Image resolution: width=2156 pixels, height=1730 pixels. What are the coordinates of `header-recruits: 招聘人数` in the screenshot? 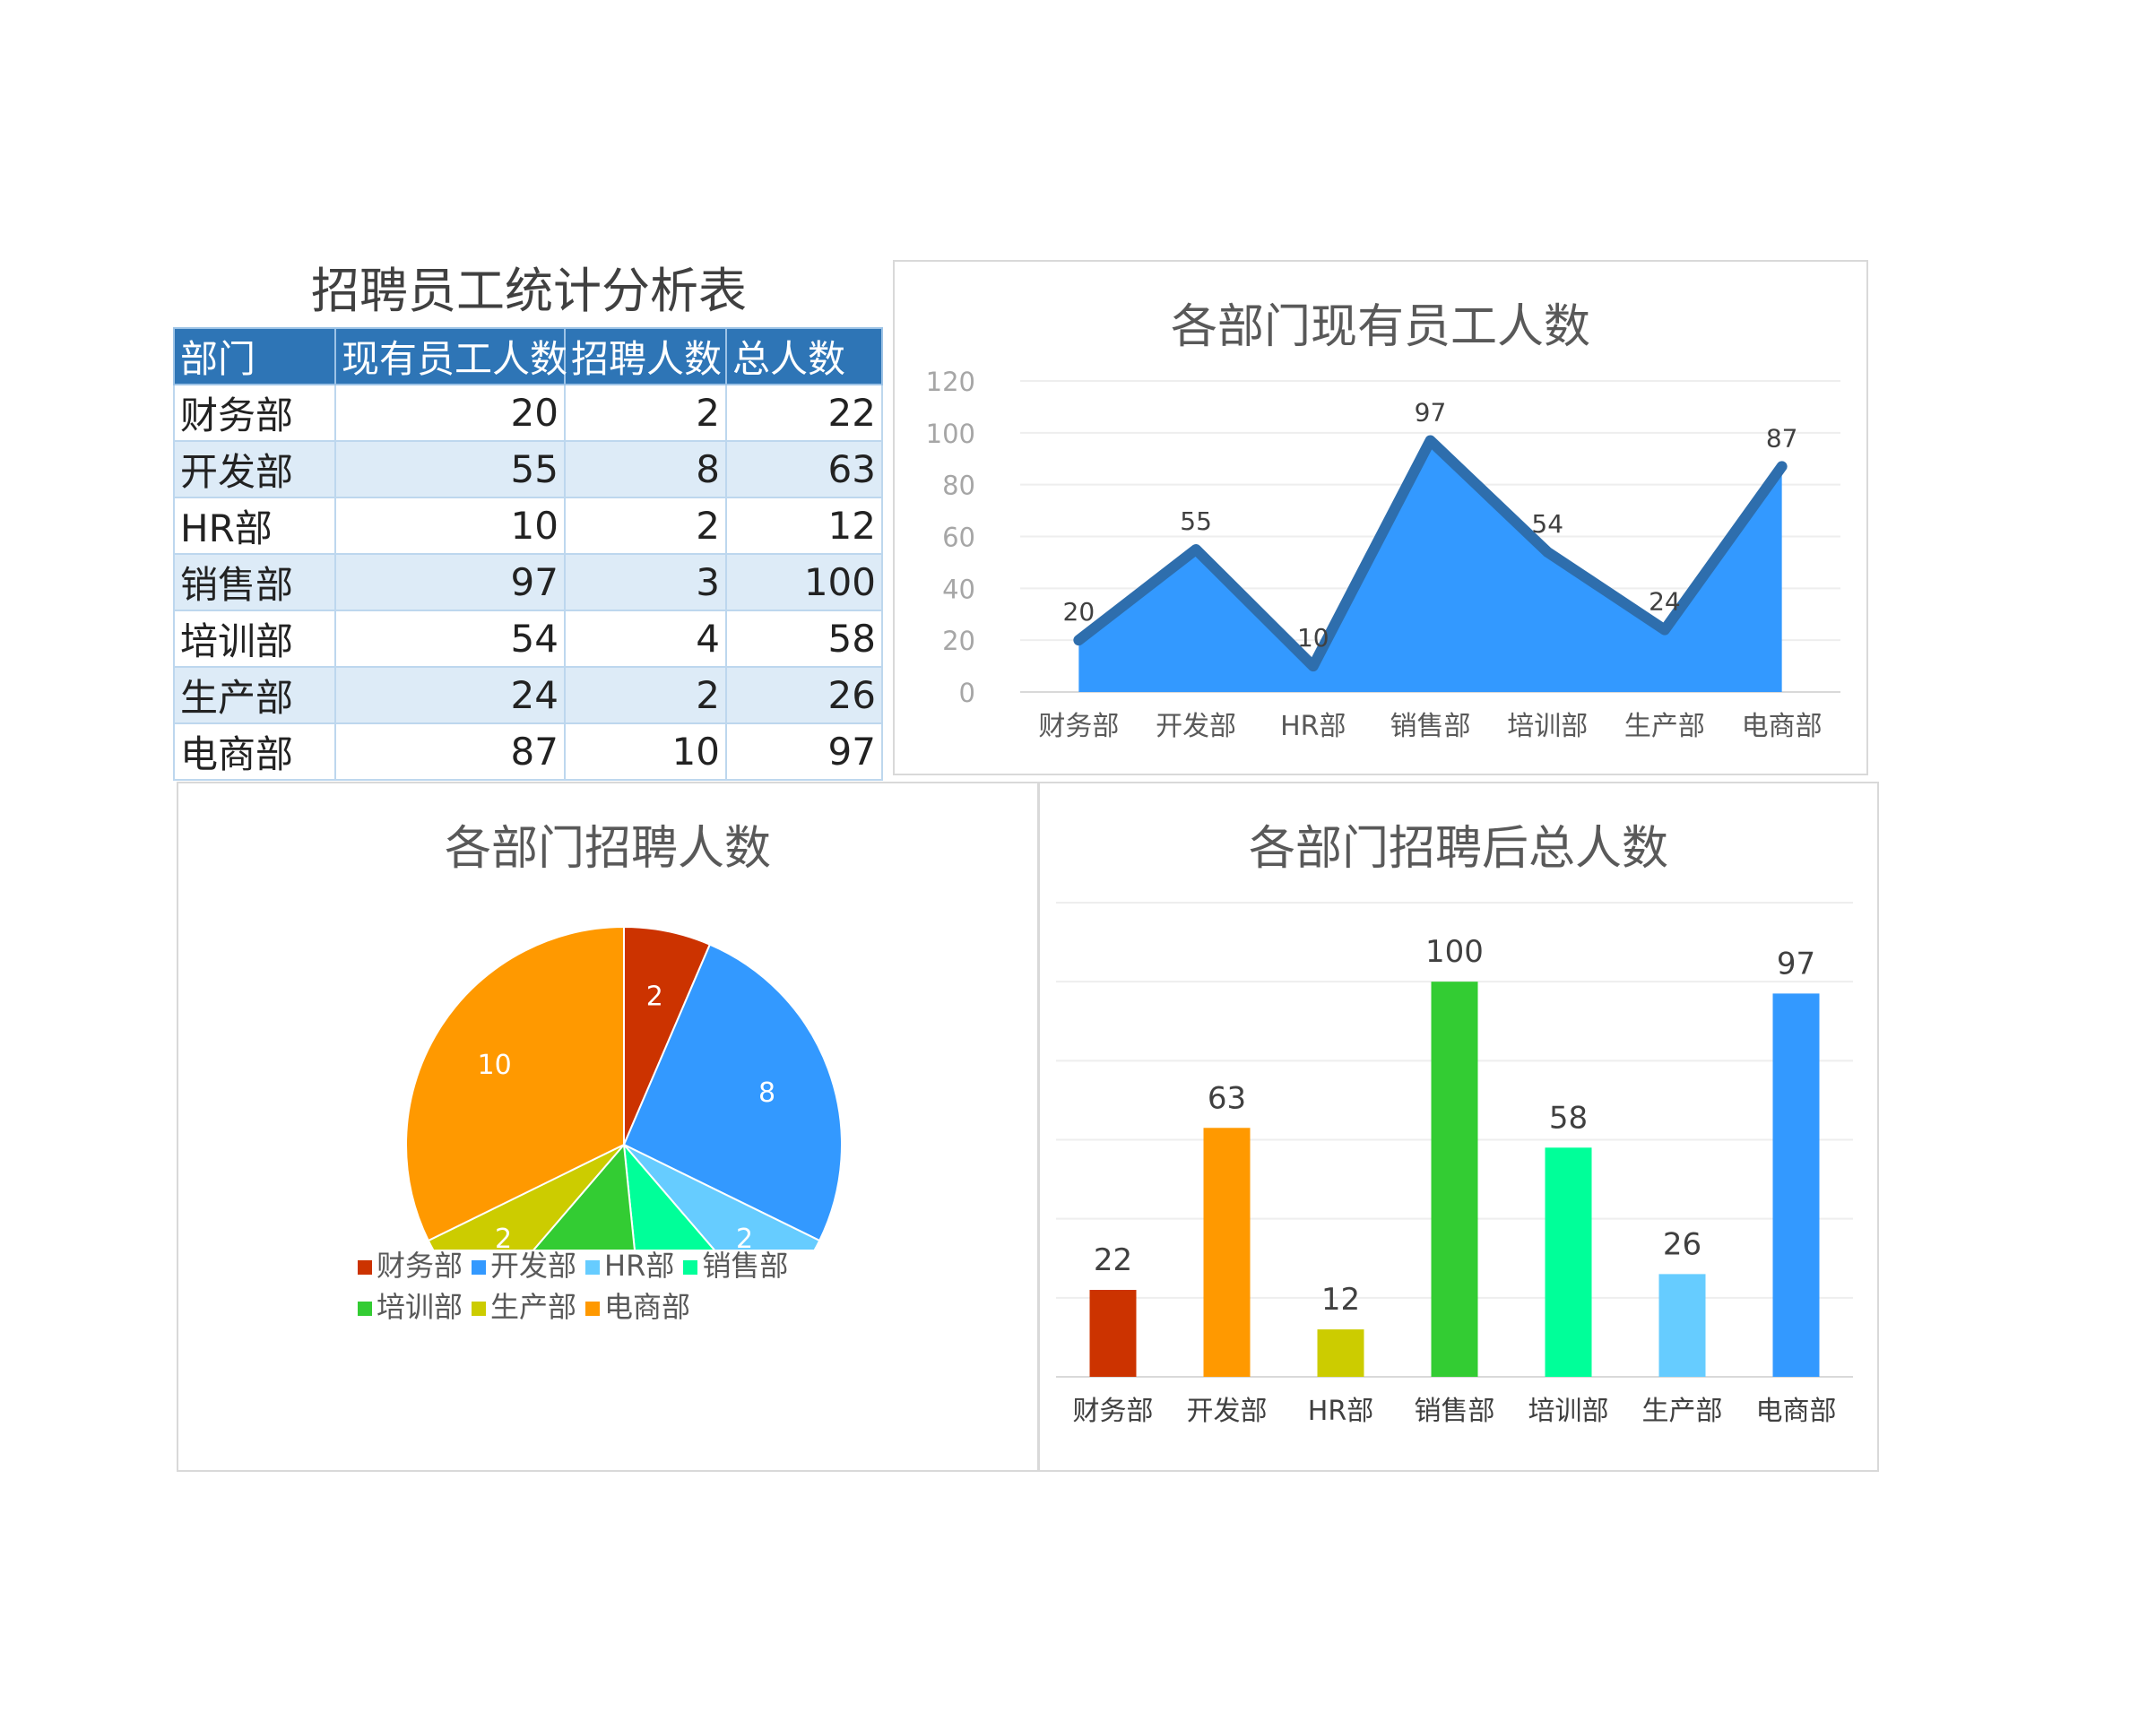 It's located at (645, 356).